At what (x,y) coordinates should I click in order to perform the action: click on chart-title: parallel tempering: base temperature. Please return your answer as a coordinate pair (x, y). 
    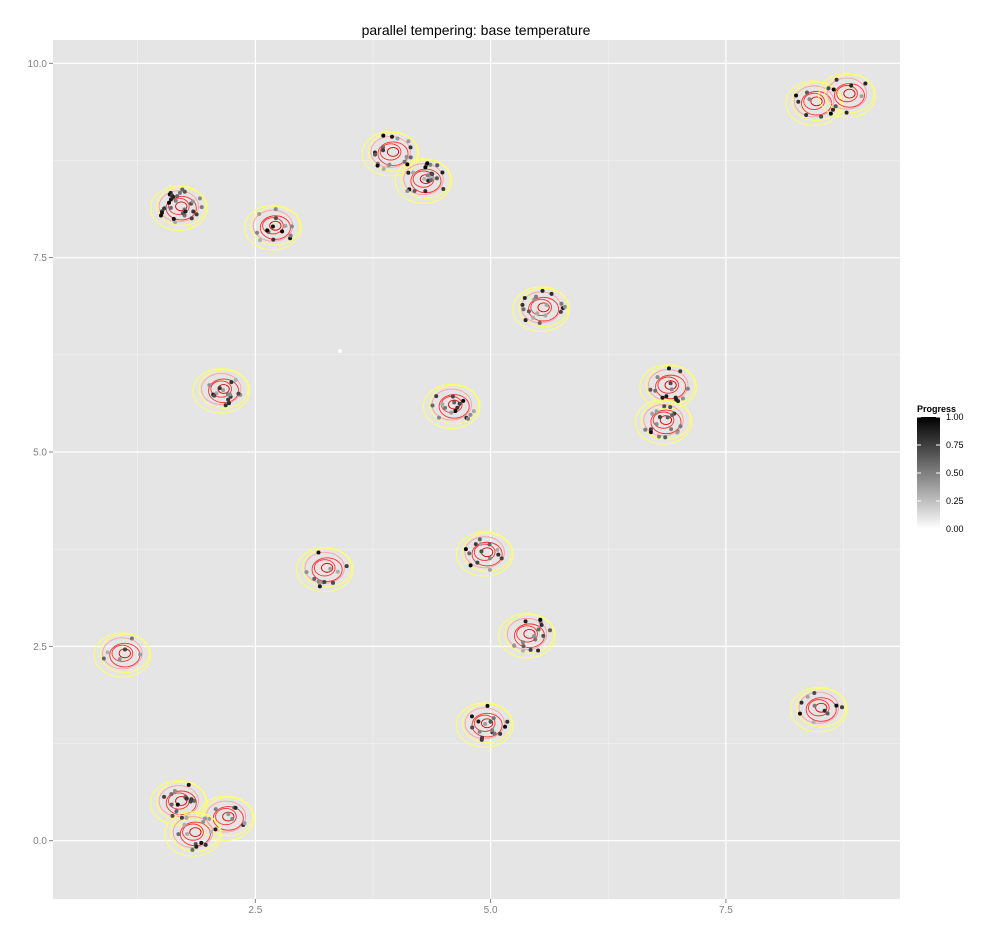
    Looking at the image, I should click on (476, 30).